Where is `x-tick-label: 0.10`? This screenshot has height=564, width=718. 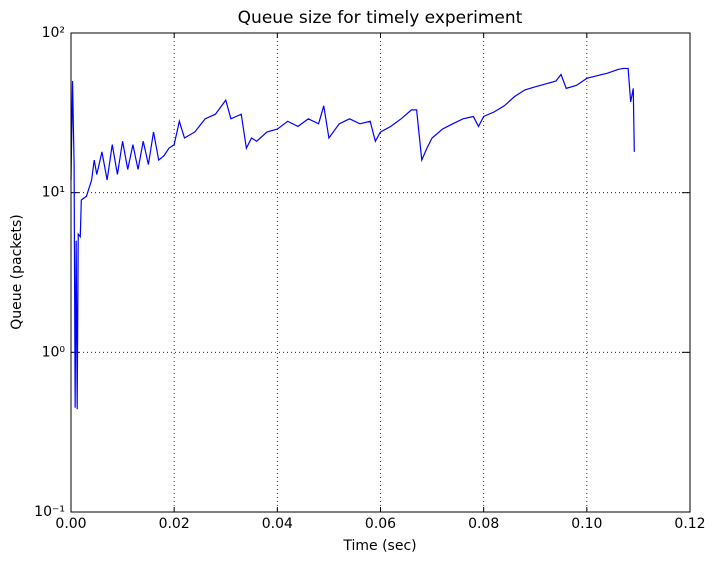 x-tick-label: 0.10 is located at coordinates (586, 524).